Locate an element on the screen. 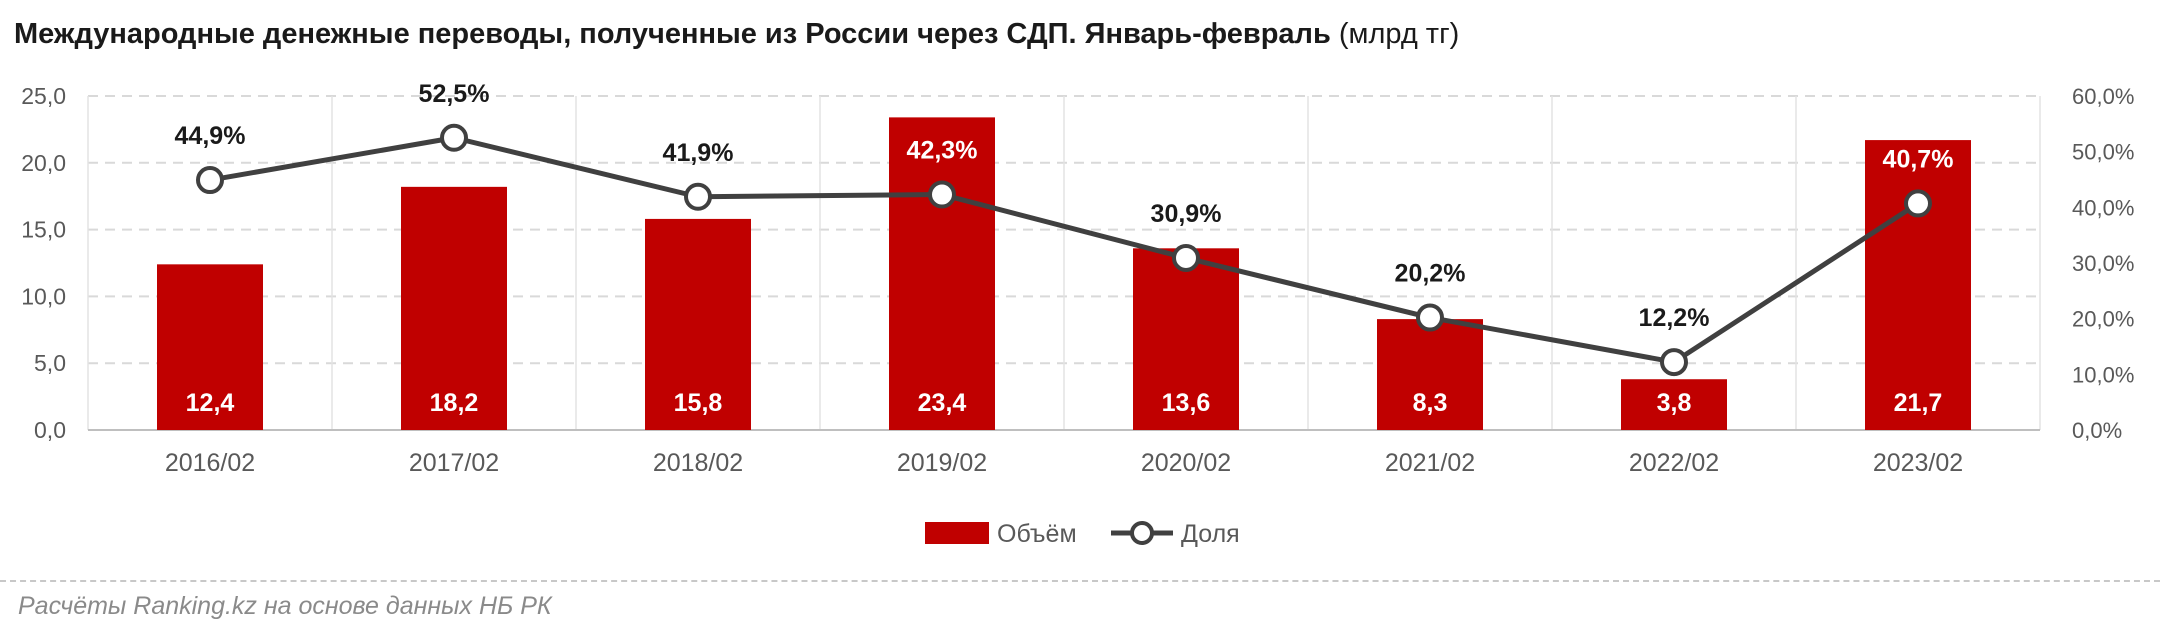 The width and height of the screenshot is (2160, 632). share-value-label: 41,9% is located at coordinates (698, 153).